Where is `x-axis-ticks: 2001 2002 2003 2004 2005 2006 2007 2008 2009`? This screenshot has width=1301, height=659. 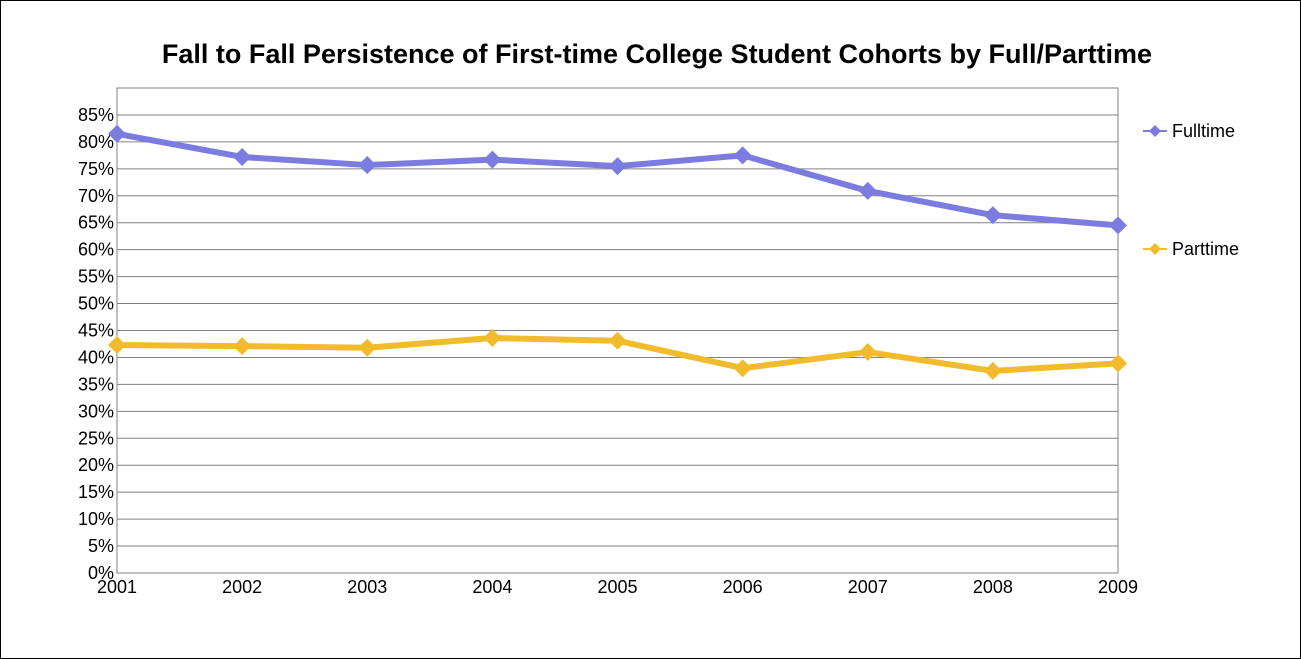 x-axis-ticks: 2001 2002 2003 2004 2005 2006 2007 2008 2009 is located at coordinates (617, 587).